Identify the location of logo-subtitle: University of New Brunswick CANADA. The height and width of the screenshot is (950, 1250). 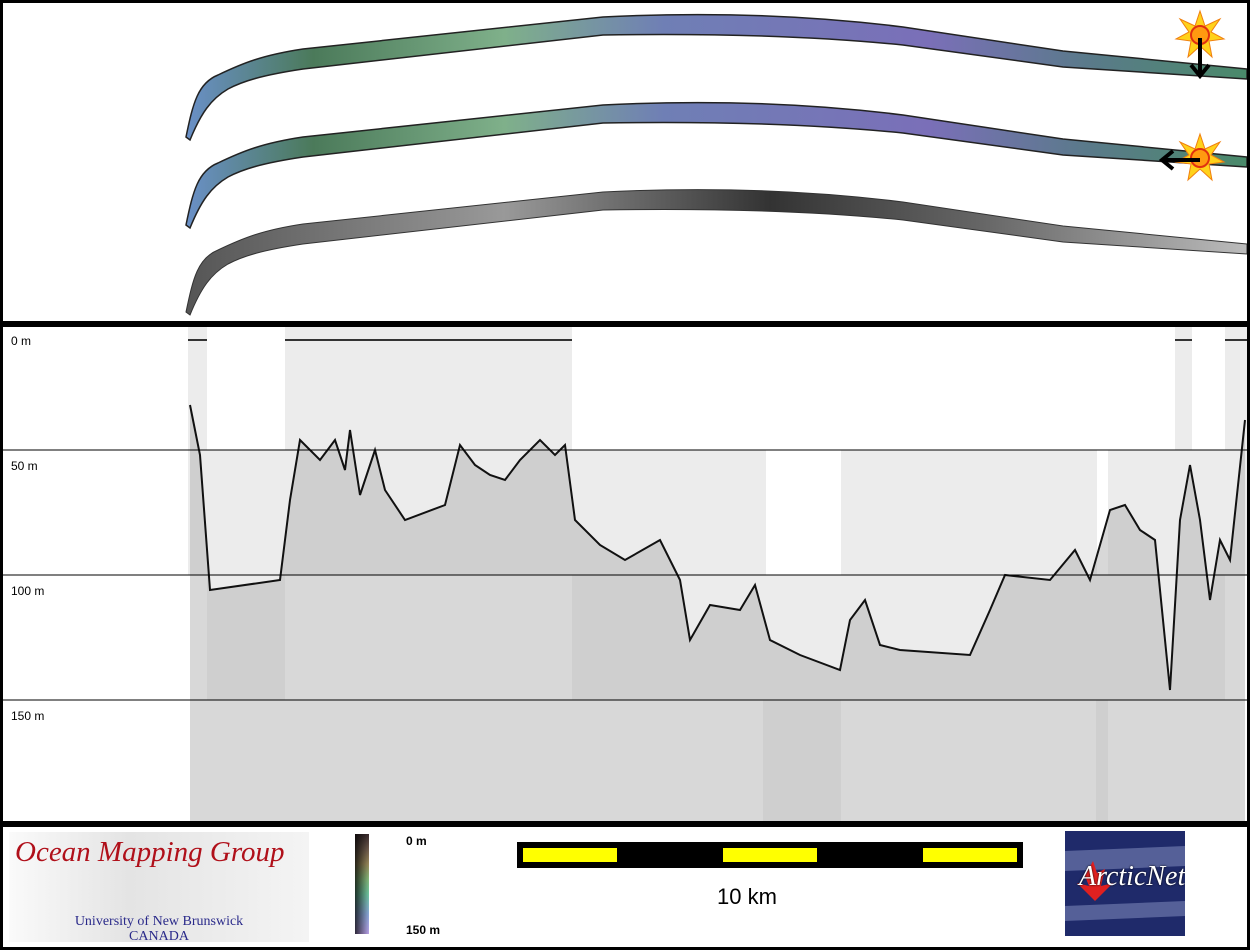
(159, 929).